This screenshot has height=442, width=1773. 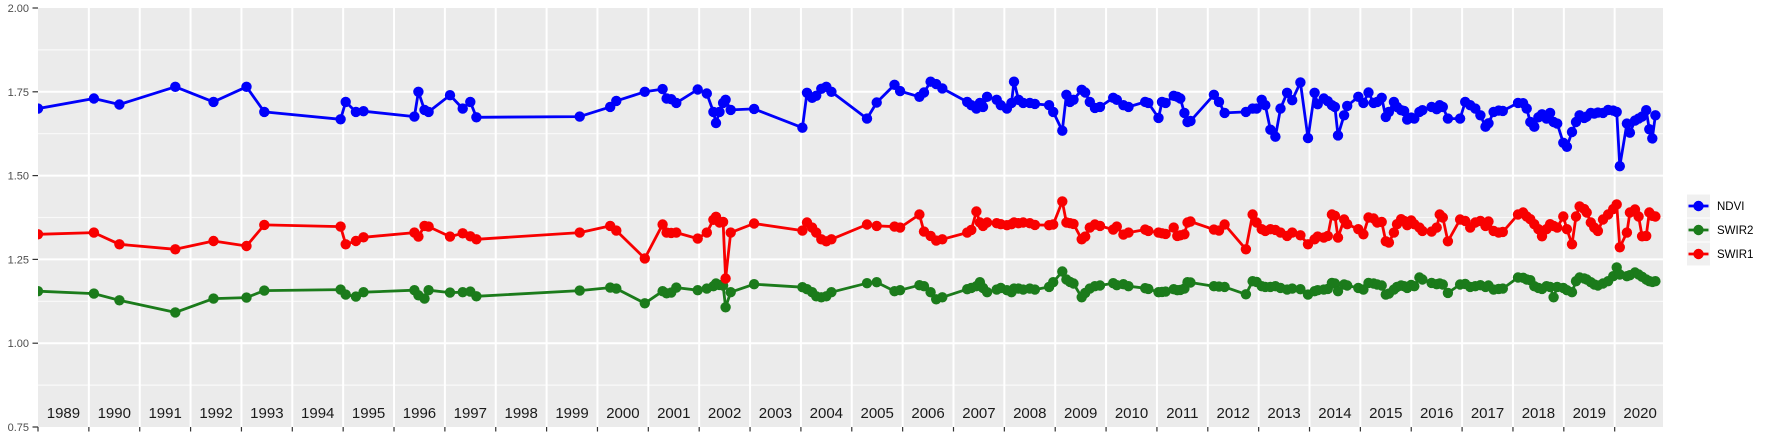 I want to click on x-tick-label: 2008, so click(x=1029, y=413).